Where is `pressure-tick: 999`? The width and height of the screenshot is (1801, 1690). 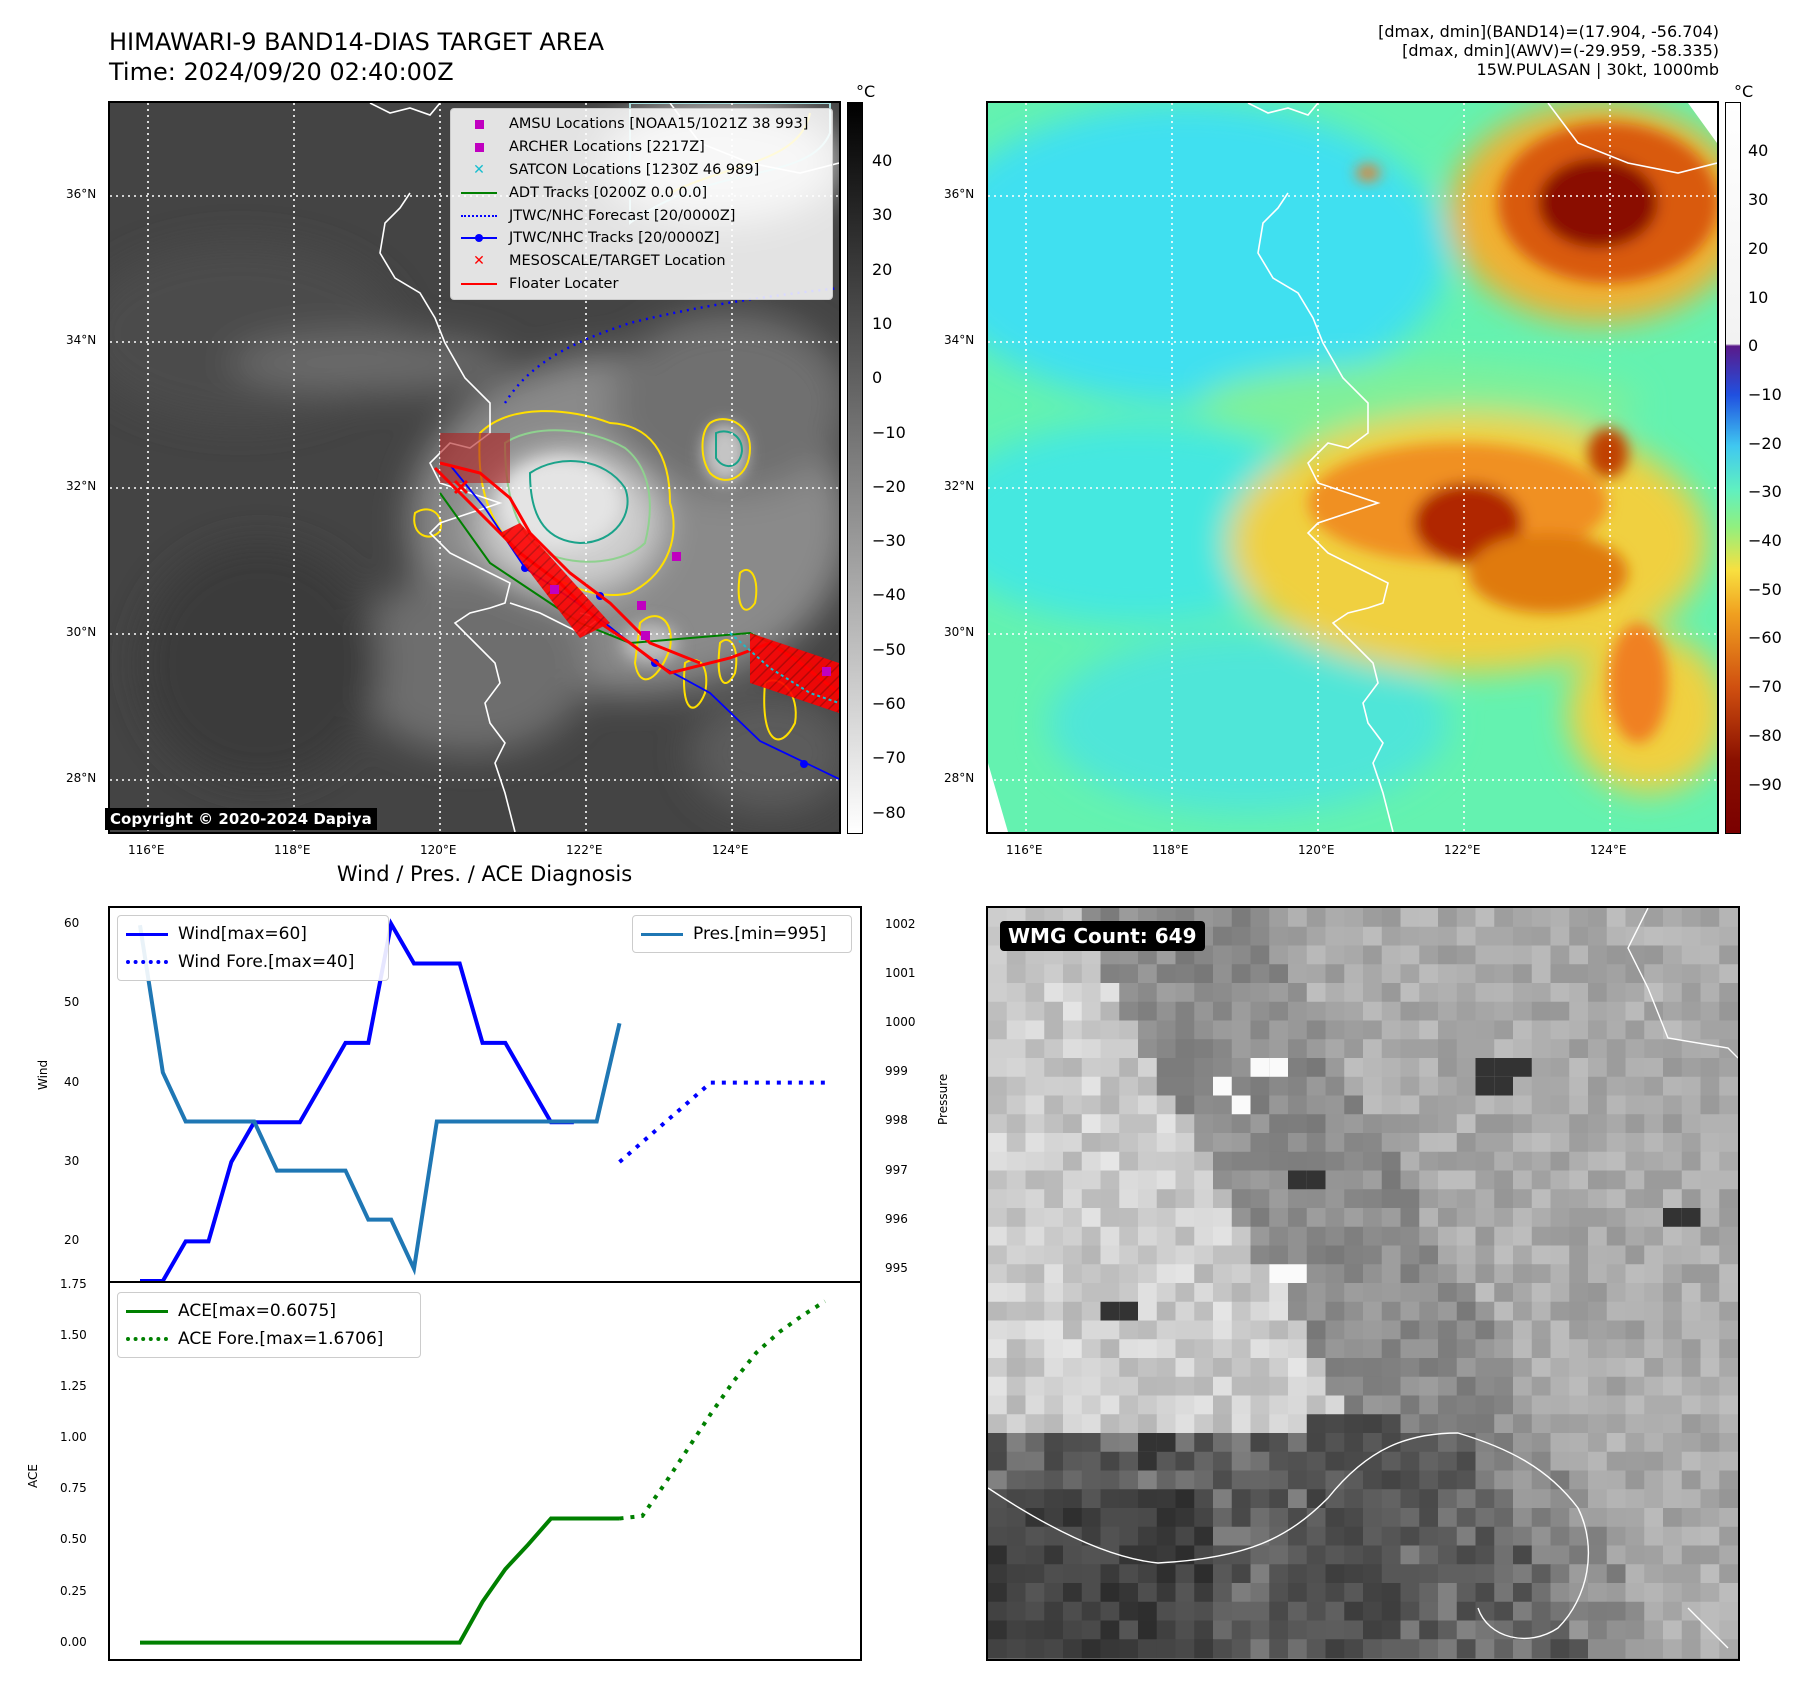
pressure-tick: 999 is located at coordinates (896, 1071).